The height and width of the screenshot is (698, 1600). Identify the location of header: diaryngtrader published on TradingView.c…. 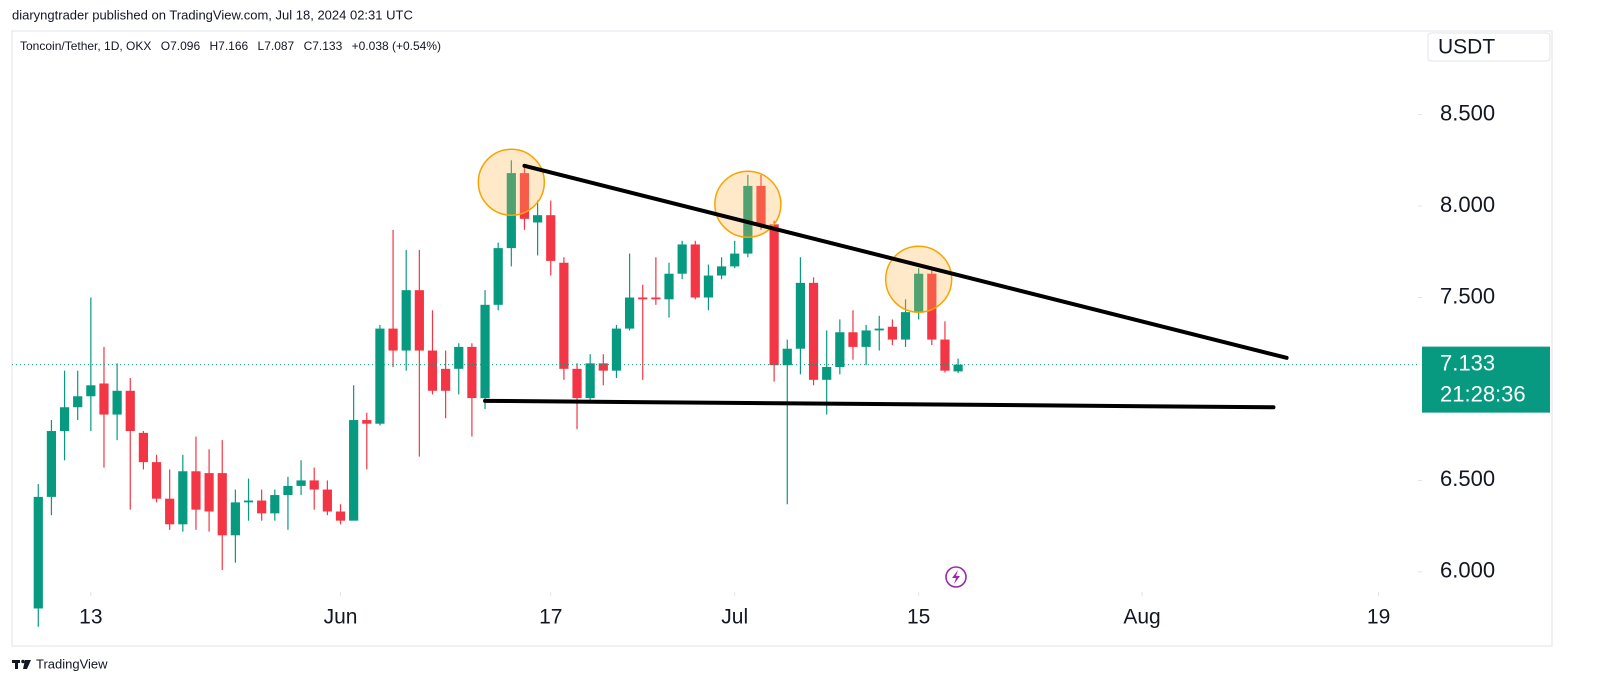
(212, 14).